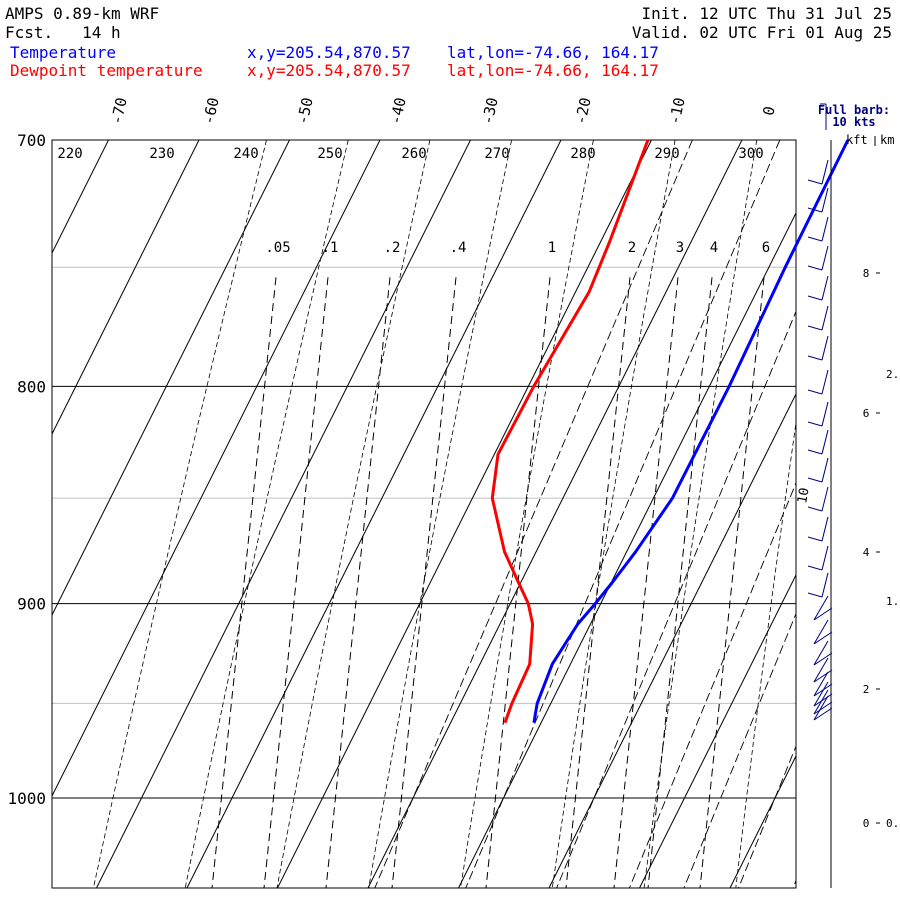  Describe the element at coordinates (63, 33) in the screenshot. I see `forecast-hour: Fcst. 14 h` at that location.